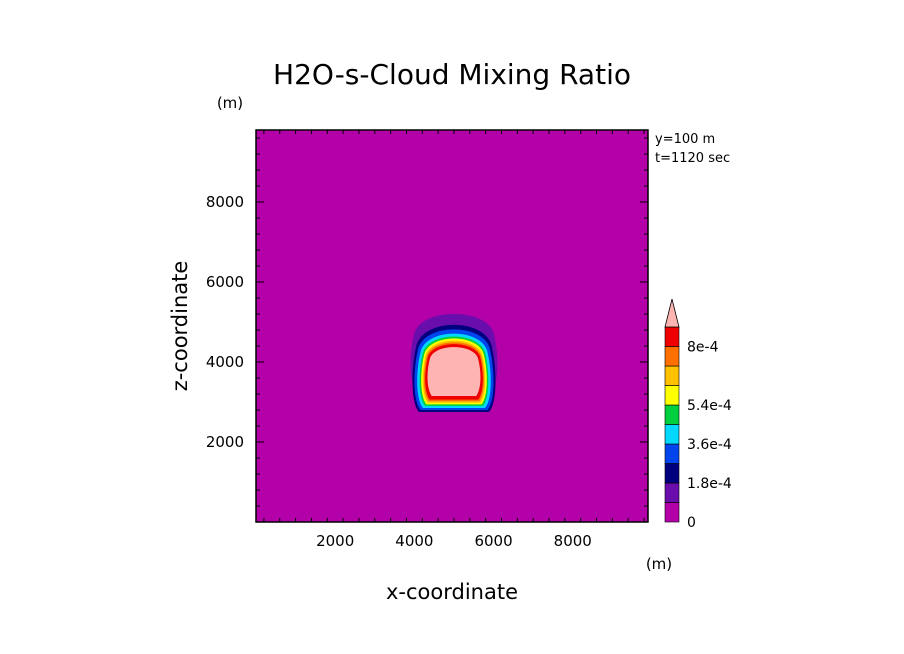 This screenshot has height=654, width=904. What do you see at coordinates (225, 362) in the screenshot?
I see `y-tick-label: 4000` at bounding box center [225, 362].